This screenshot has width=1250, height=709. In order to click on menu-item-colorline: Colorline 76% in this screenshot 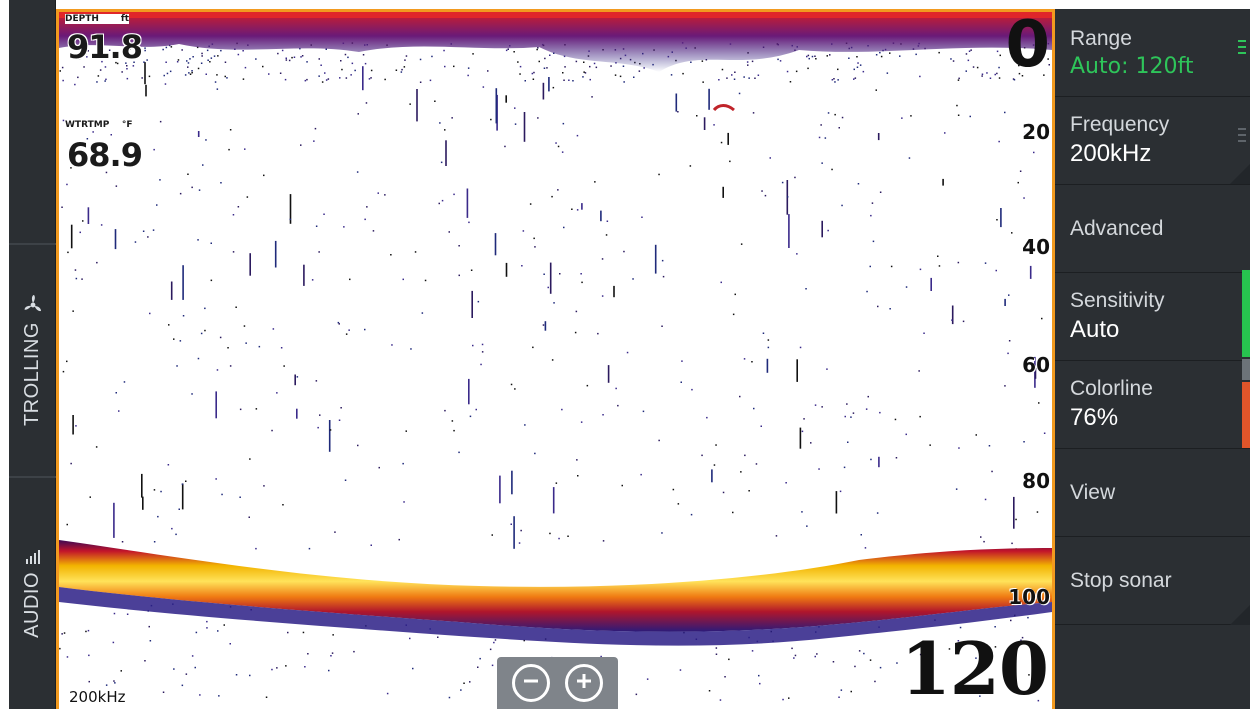, I will do `click(1152, 405)`.